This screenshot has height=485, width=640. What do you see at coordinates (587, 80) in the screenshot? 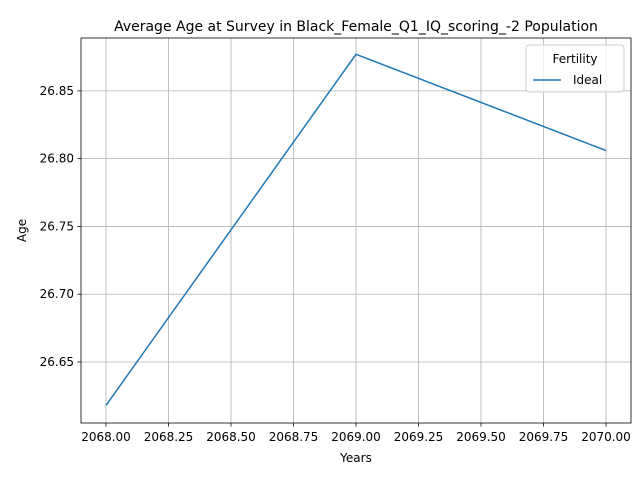
I see `legend-label-ideal: Ideal` at bounding box center [587, 80].